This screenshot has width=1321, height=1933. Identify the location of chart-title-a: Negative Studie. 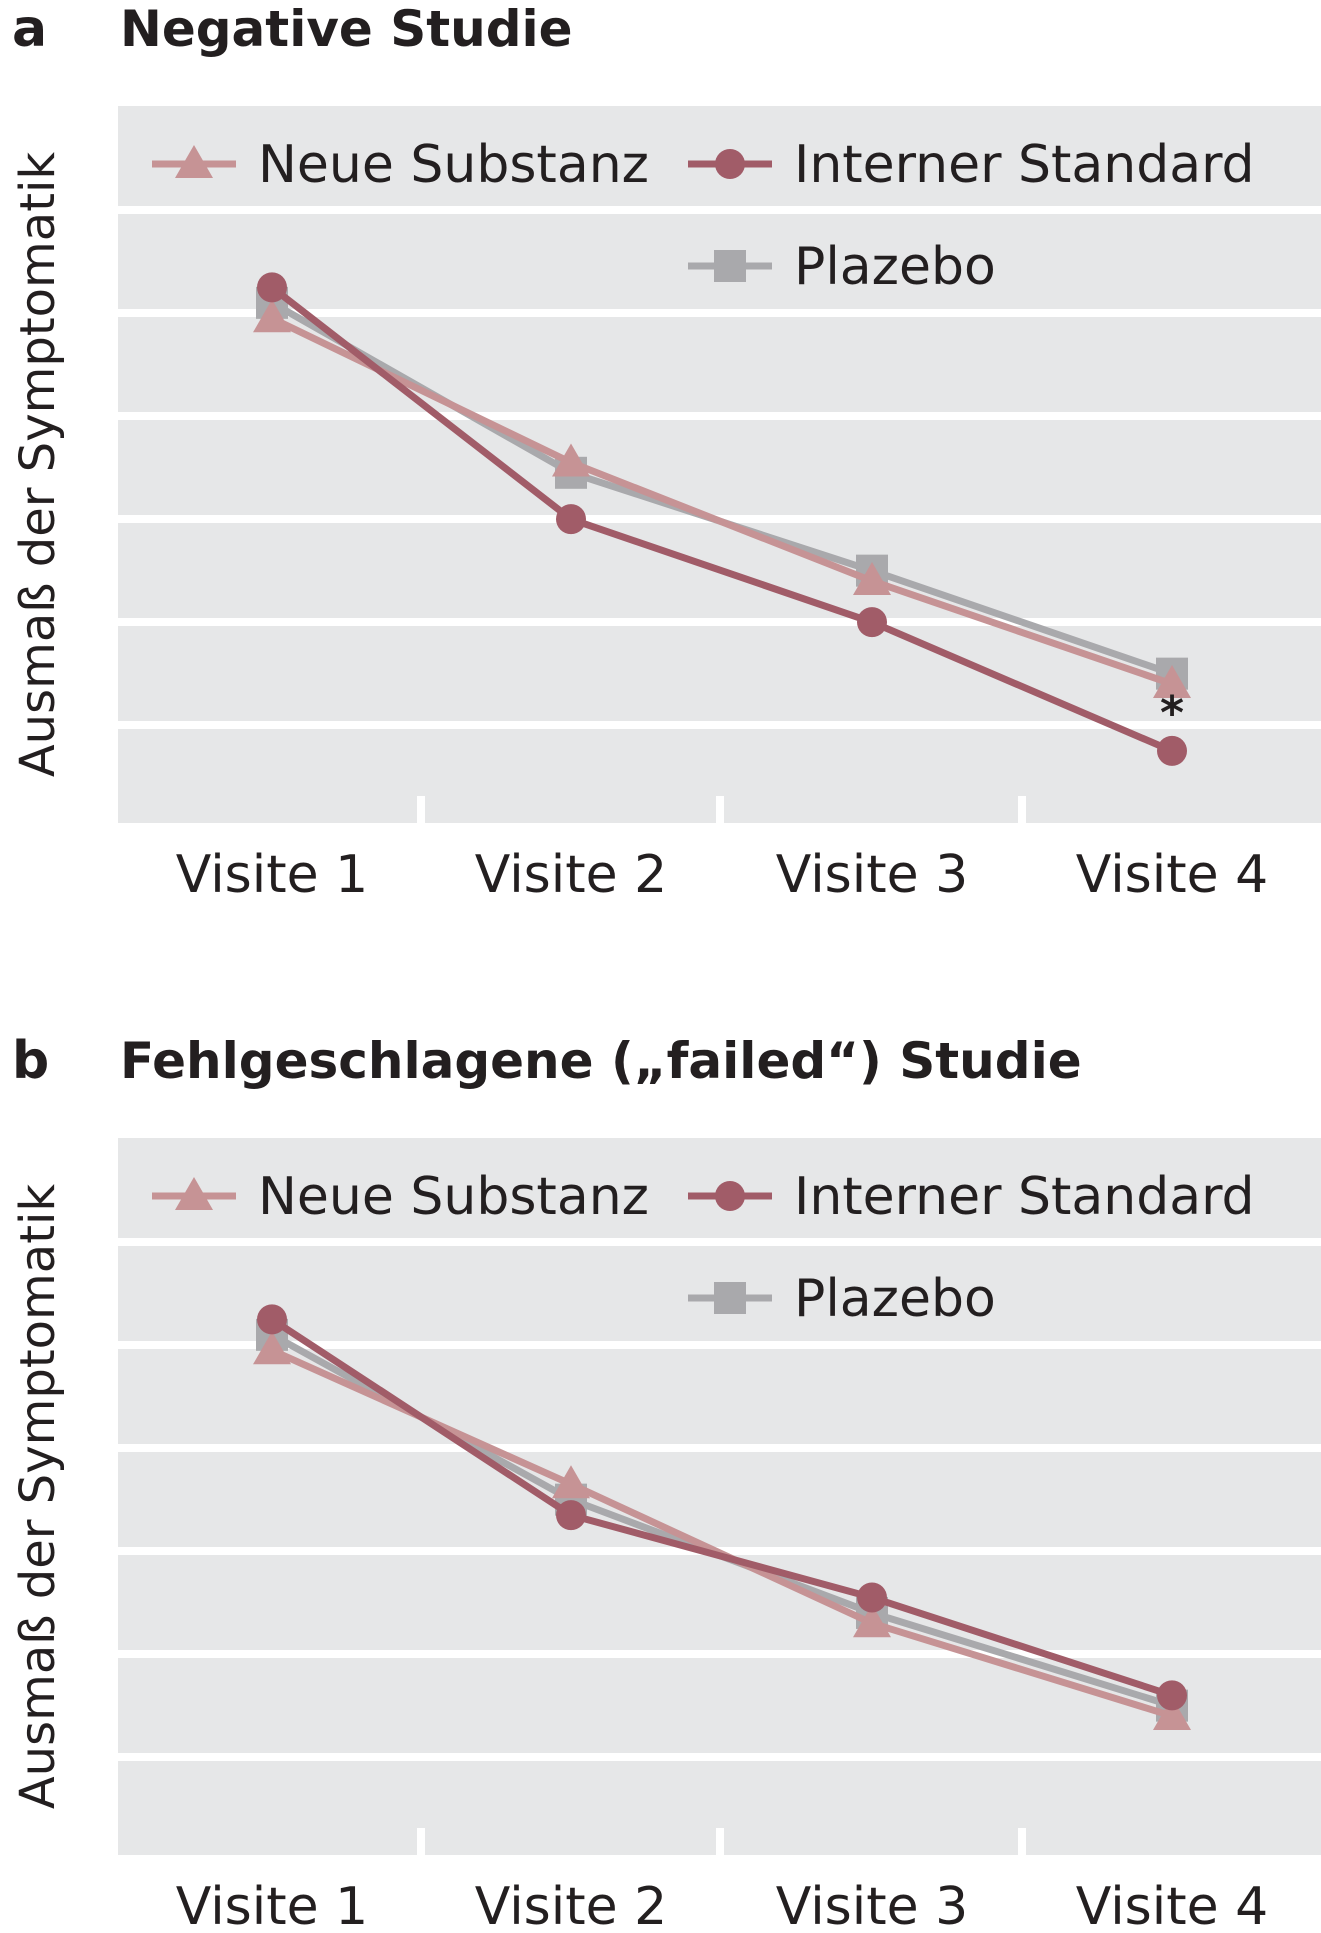
(346, 29).